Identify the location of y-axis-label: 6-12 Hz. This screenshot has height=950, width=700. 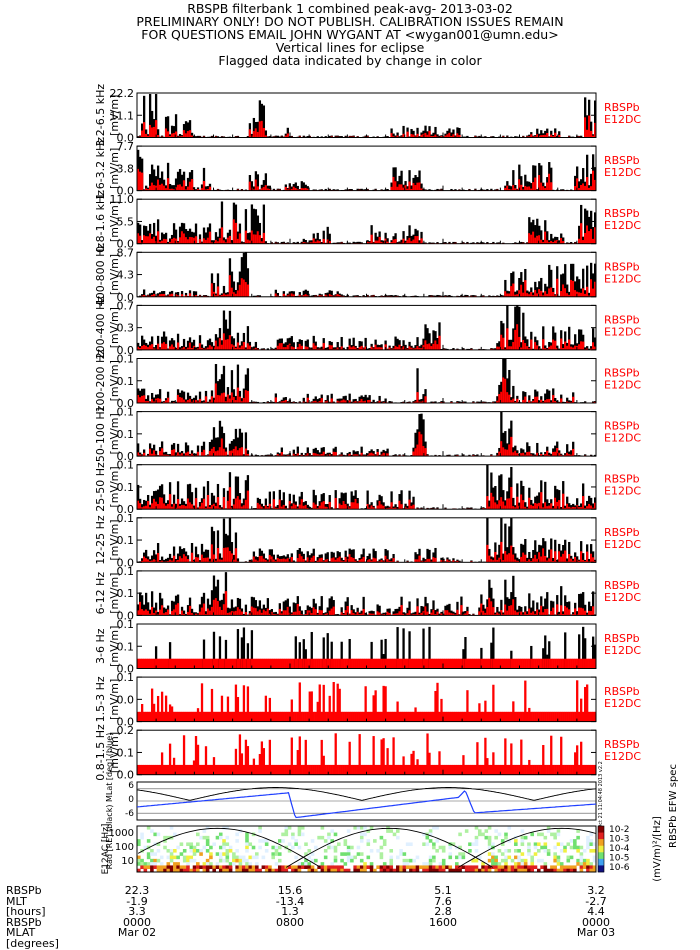
(100, 593).